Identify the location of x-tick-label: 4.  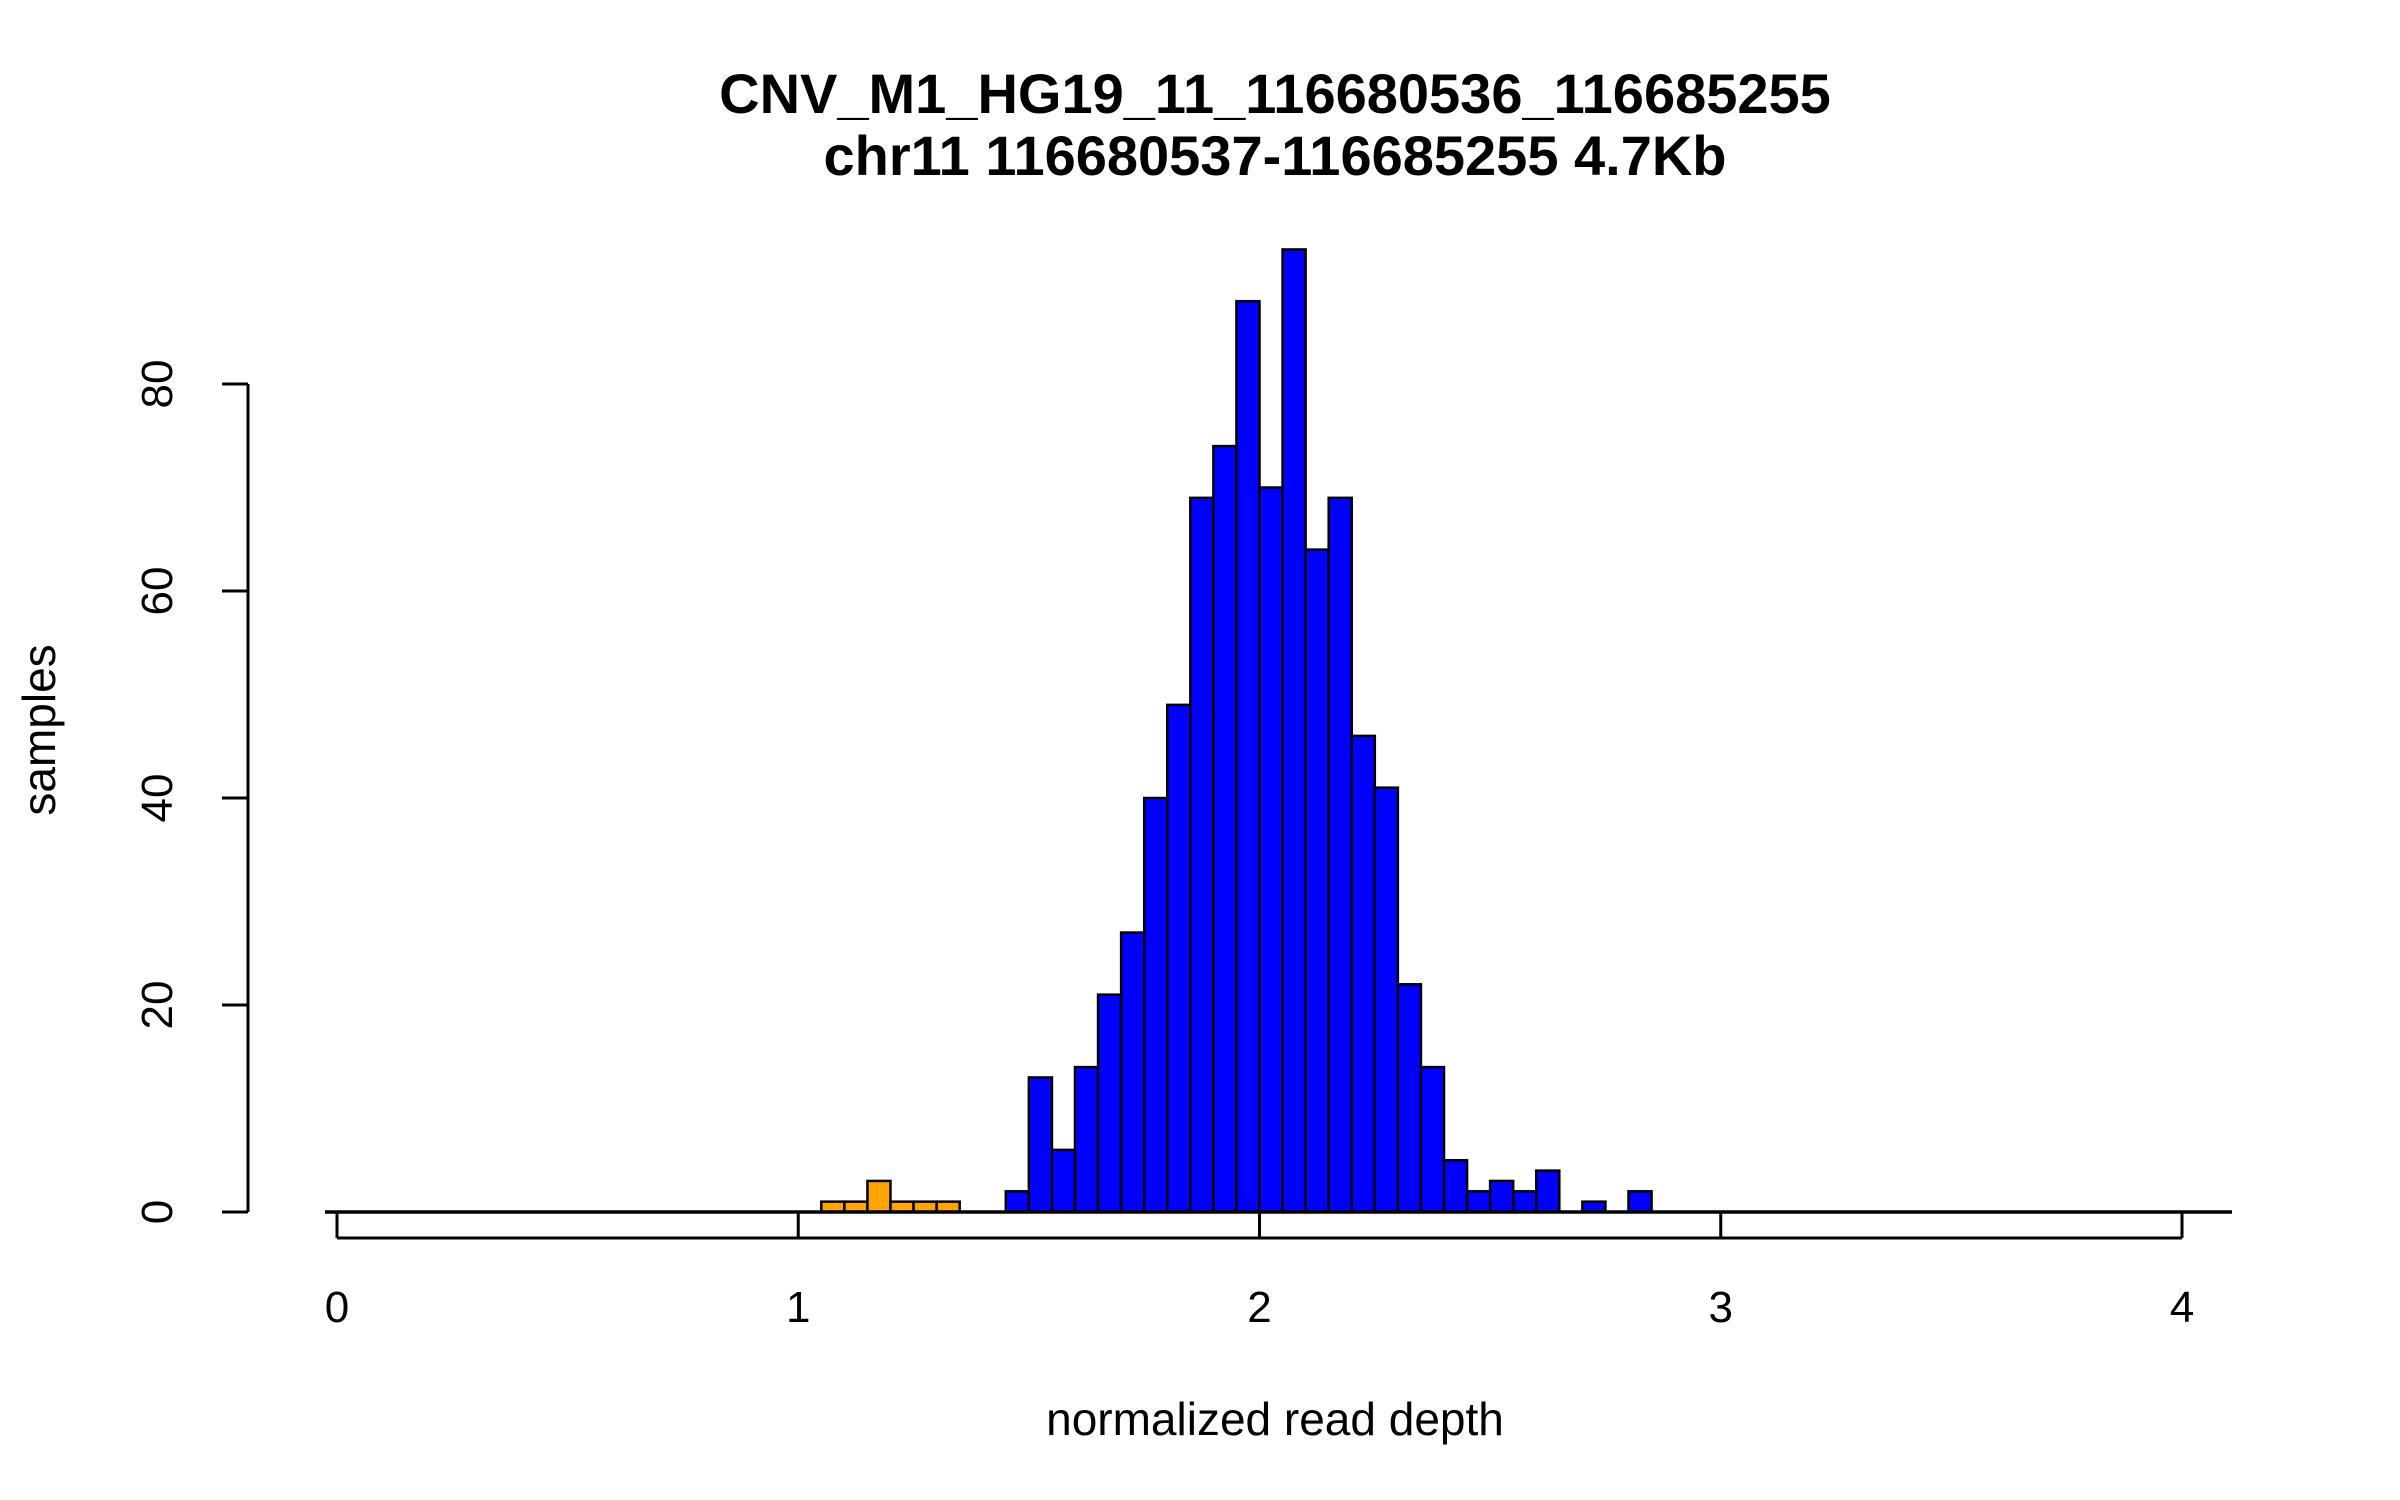
(2182, 1307).